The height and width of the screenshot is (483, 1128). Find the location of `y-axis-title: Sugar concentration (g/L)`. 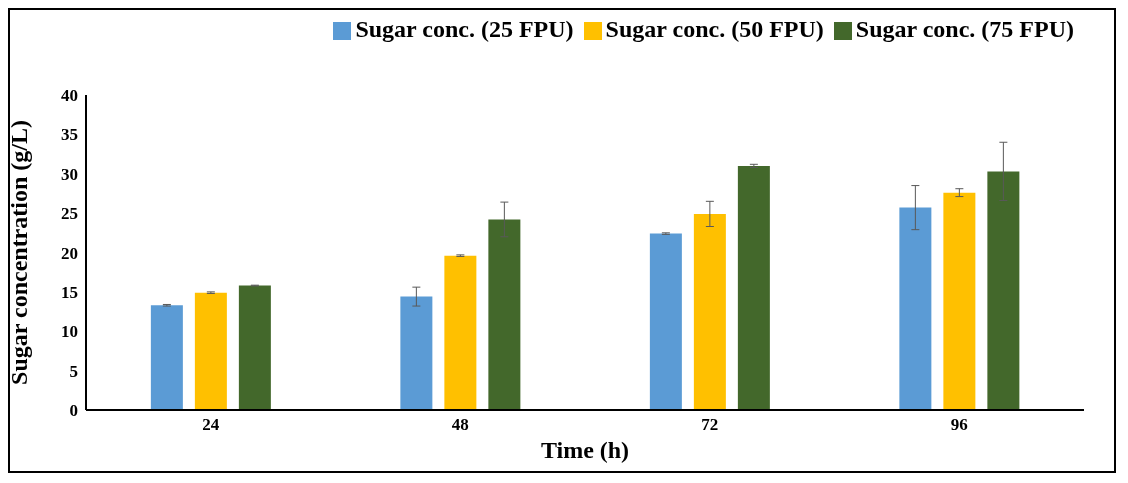

y-axis-title: Sugar concentration (g/L) is located at coordinates (18, 252).